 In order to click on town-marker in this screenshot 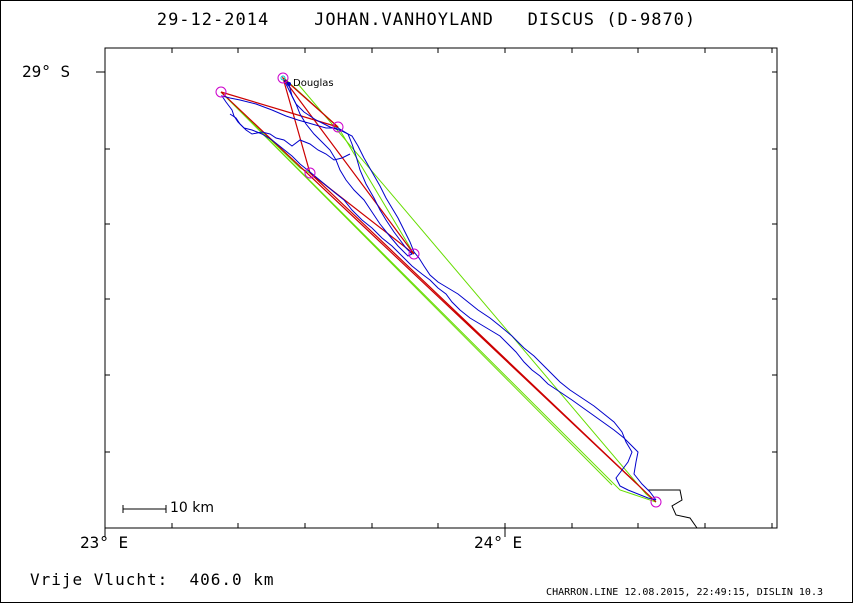, I will do `click(289, 84)`.